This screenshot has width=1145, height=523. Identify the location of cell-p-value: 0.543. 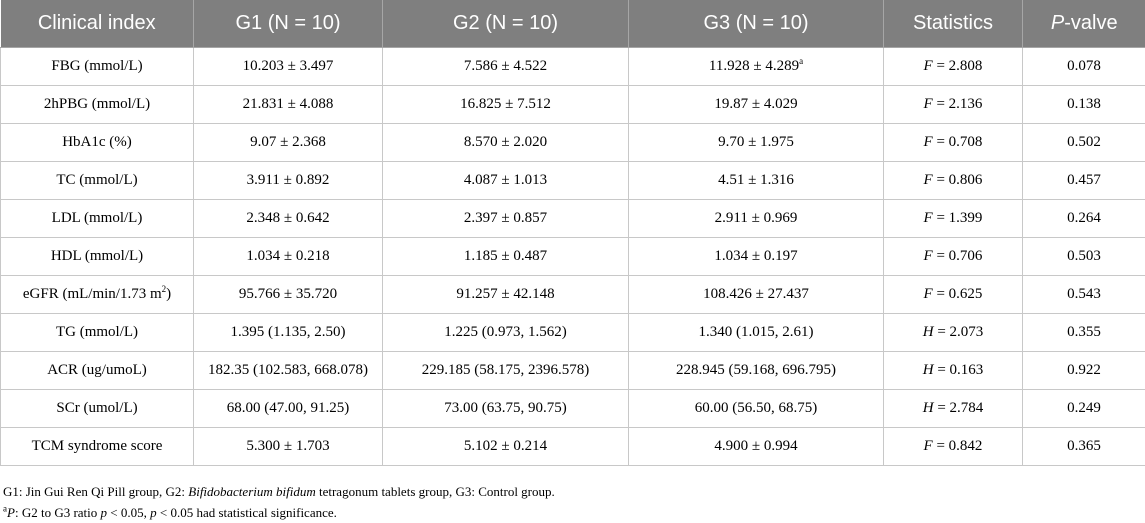
(1084, 295).